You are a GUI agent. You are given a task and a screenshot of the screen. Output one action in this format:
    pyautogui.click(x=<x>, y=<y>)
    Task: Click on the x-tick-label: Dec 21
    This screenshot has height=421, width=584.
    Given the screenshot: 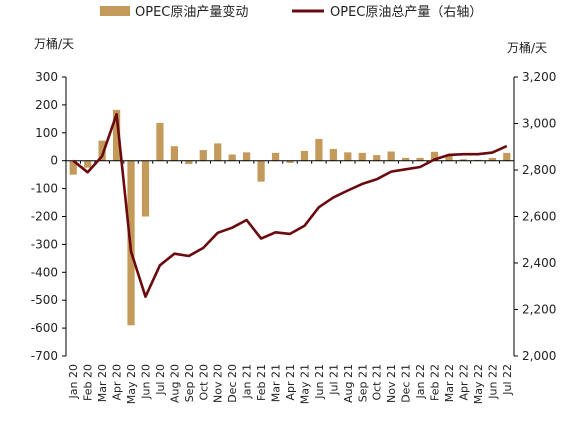 What is the action you would take?
    pyautogui.click(x=406, y=383)
    